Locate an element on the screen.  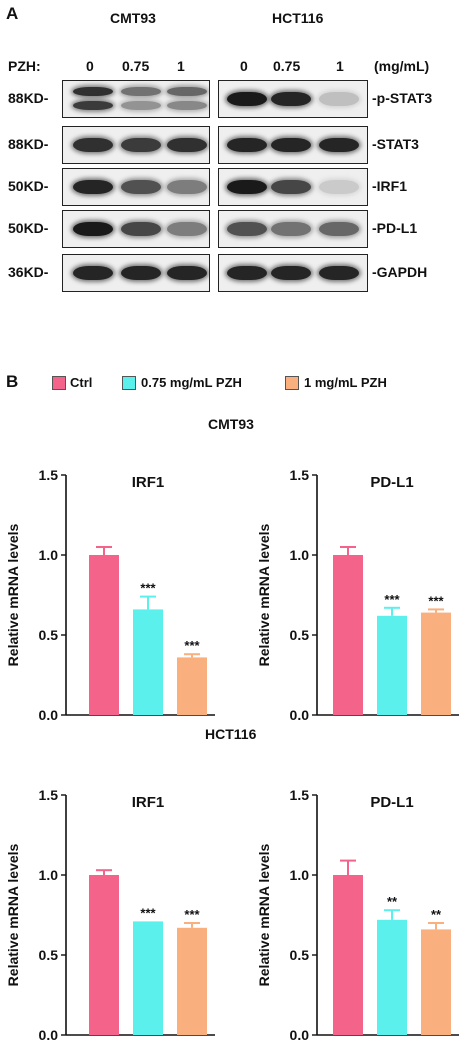
cell-line-hct116: HCT116 is located at coordinates (298, 18).